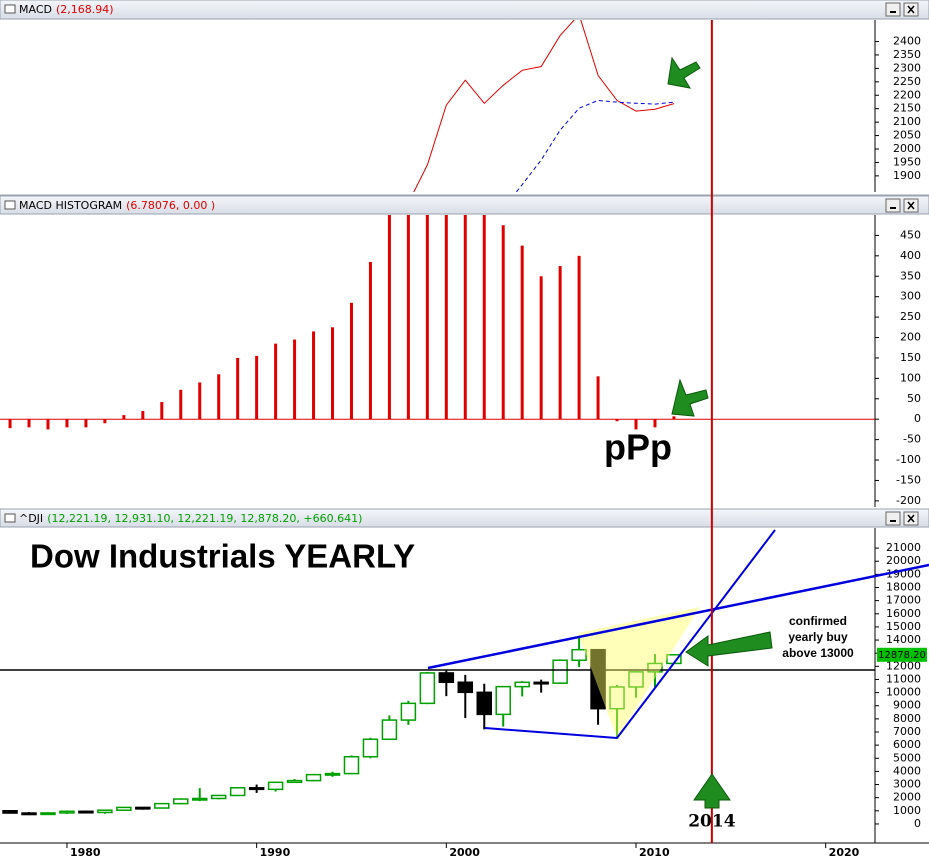 The image size is (929, 863). I want to click on y-tick-label: 4000, so click(907, 770).